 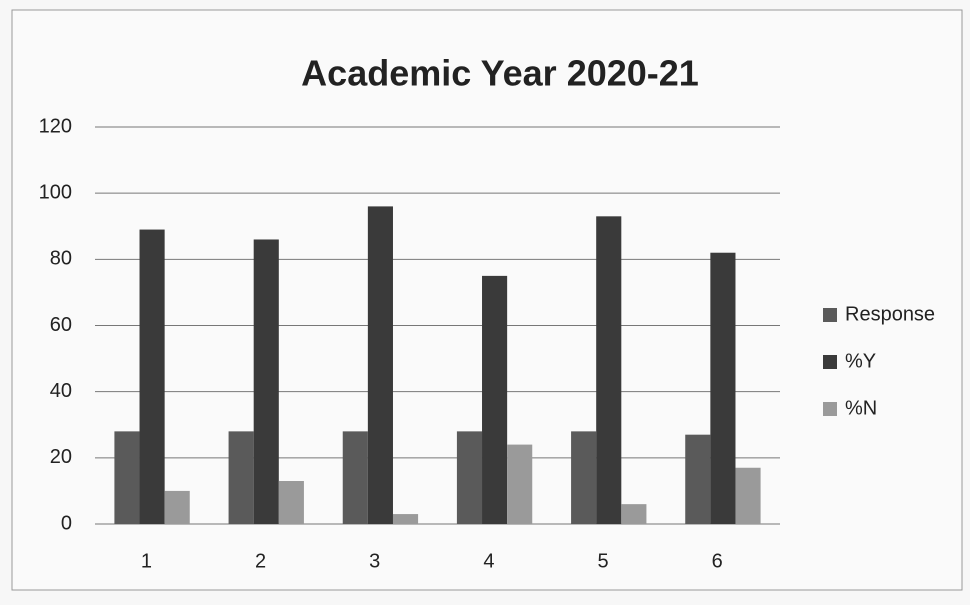 What do you see at coordinates (890, 314) in the screenshot?
I see `legend-label: Response` at bounding box center [890, 314].